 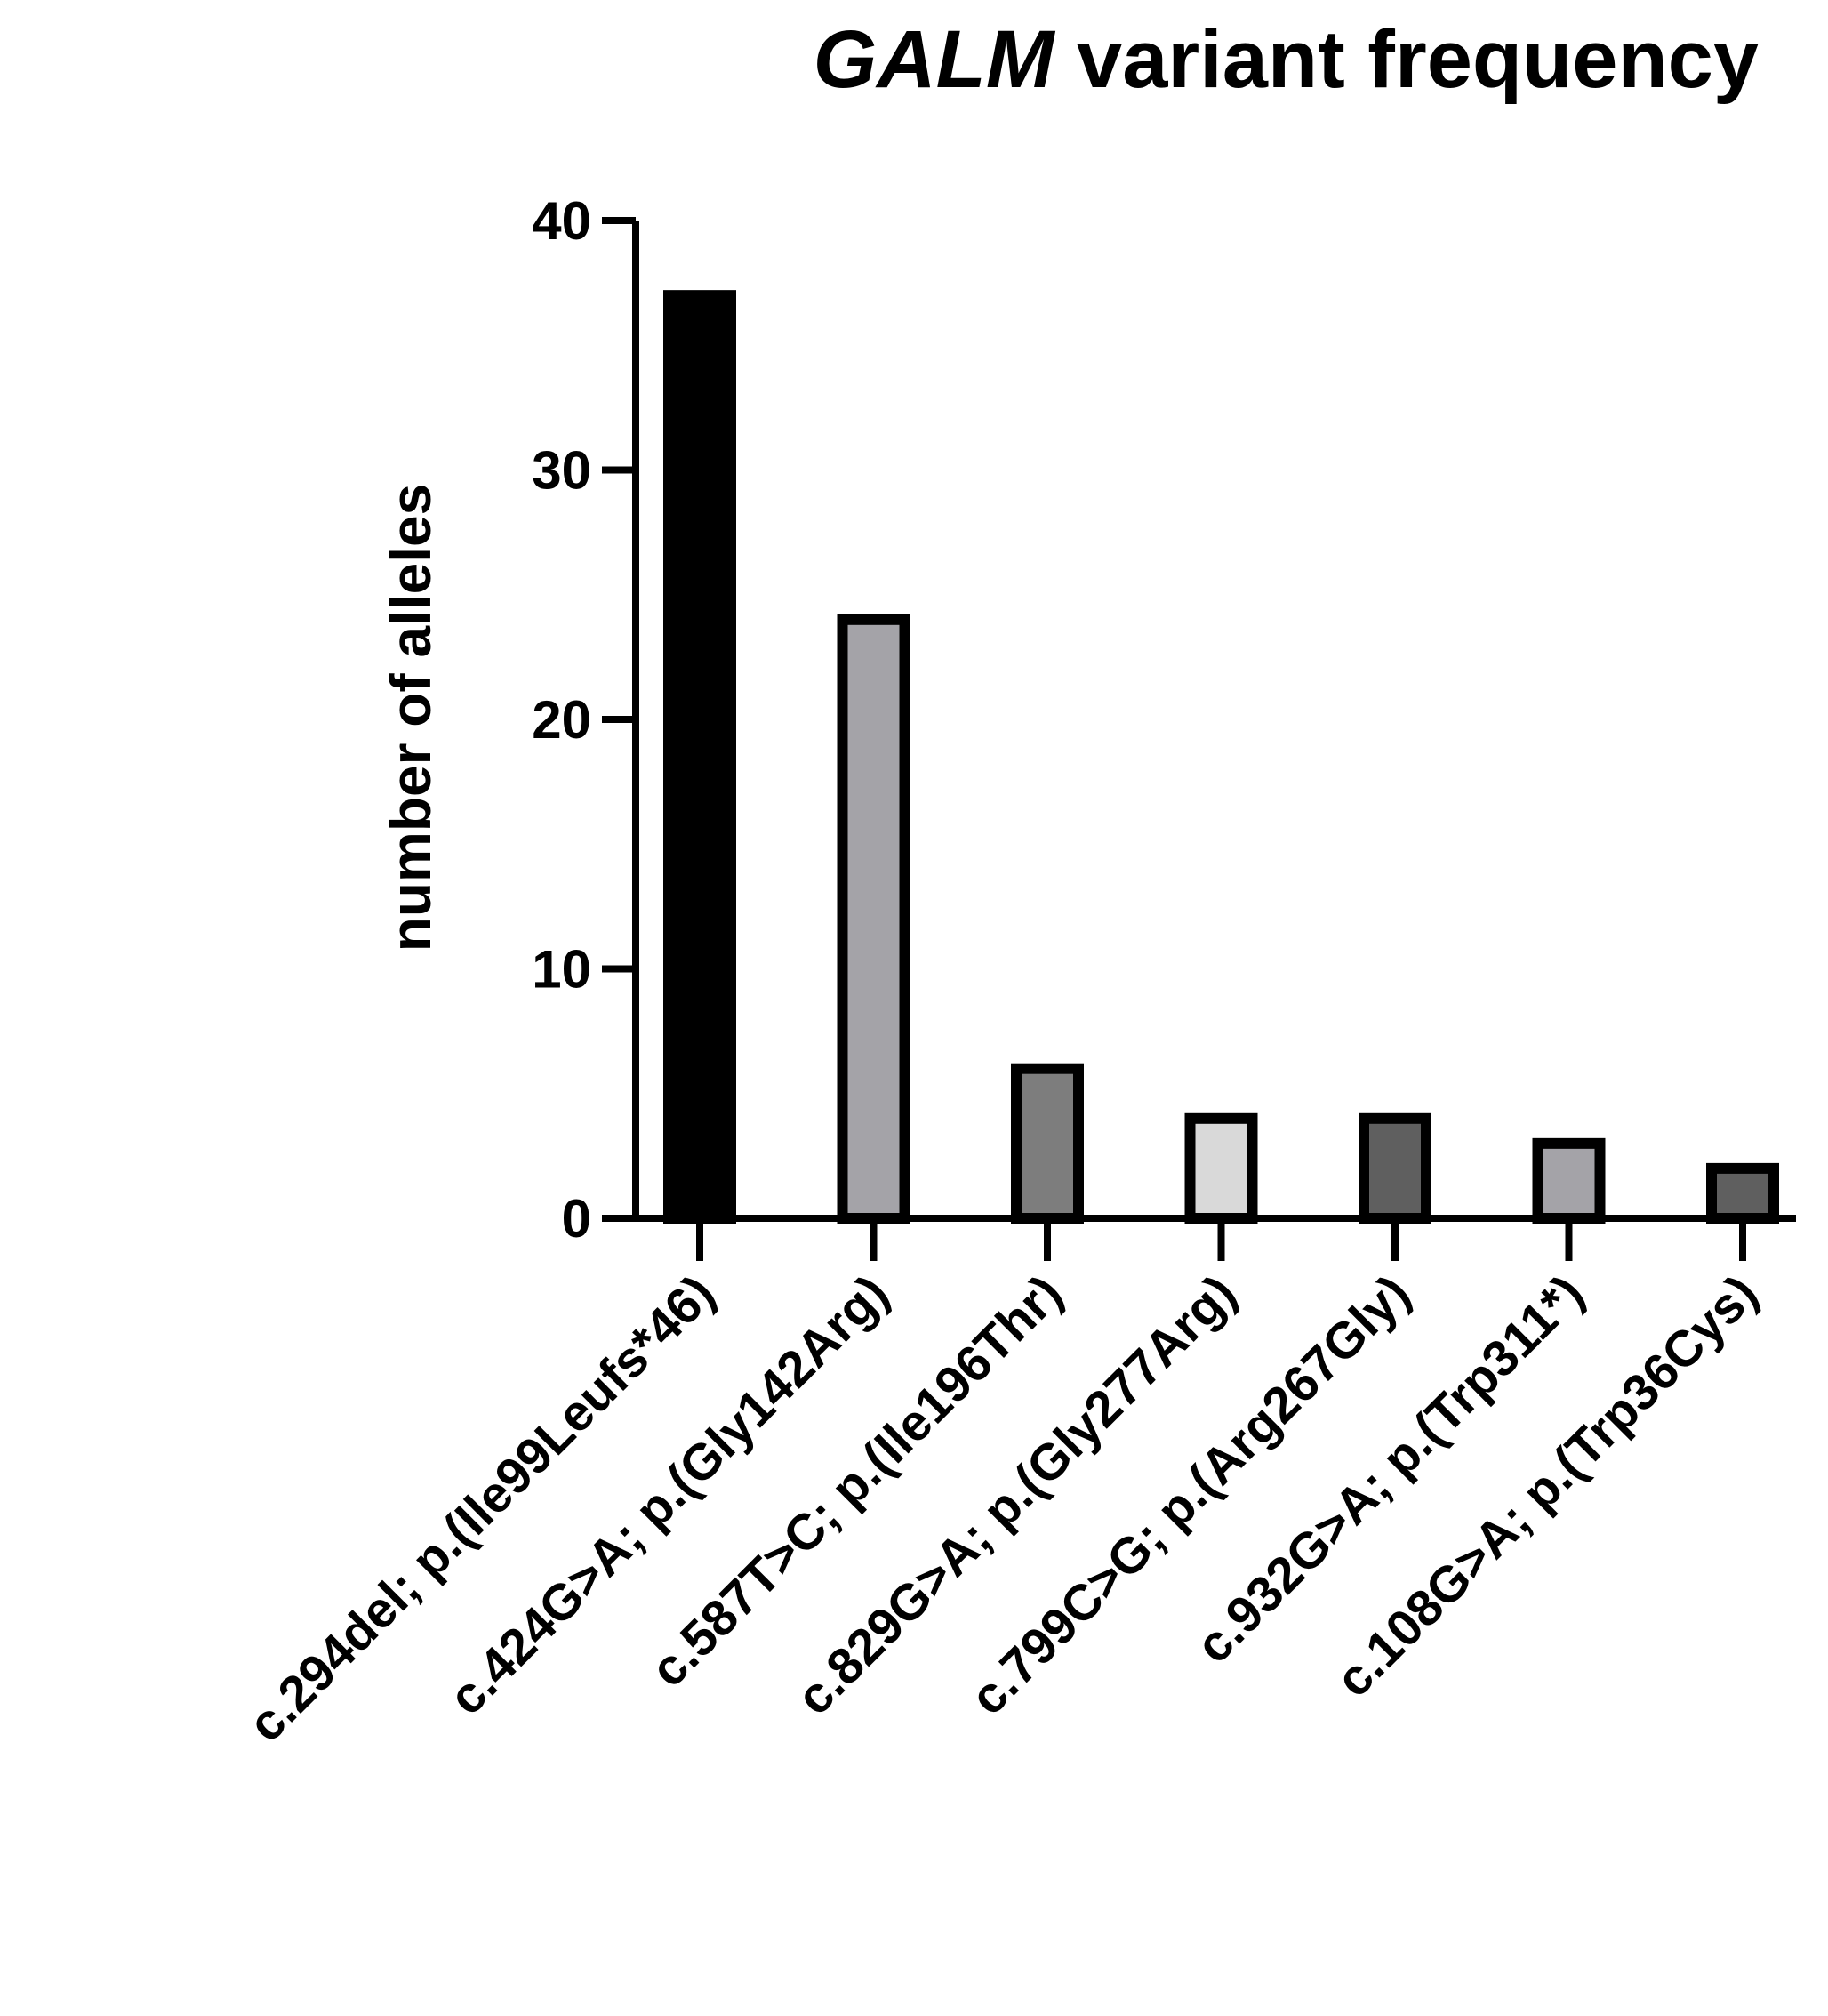 I want to click on y-tick-label: 10, so click(x=561, y=970).